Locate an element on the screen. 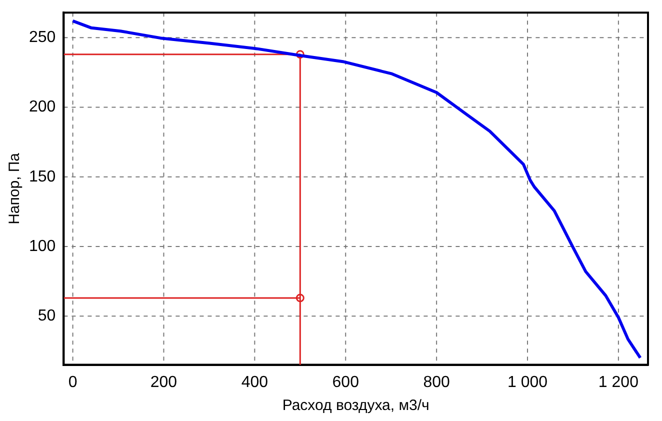 The width and height of the screenshot is (662, 421). y-tick-label: 150 is located at coordinates (42, 177).